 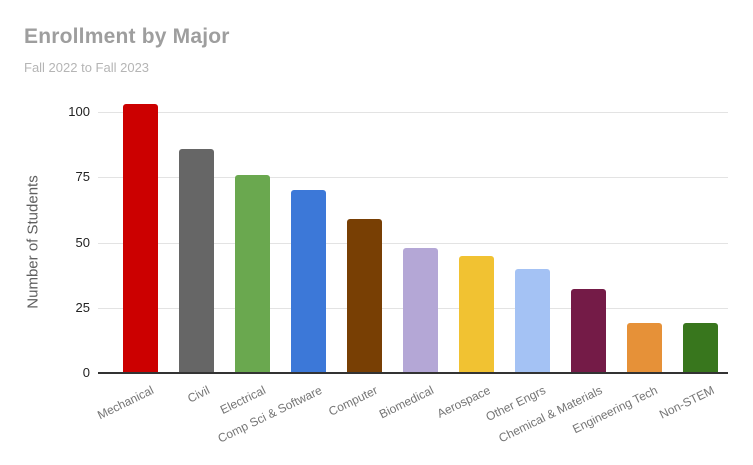 What do you see at coordinates (270, 414) in the screenshot?
I see `x-axis-label: Comp Sci & Software` at bounding box center [270, 414].